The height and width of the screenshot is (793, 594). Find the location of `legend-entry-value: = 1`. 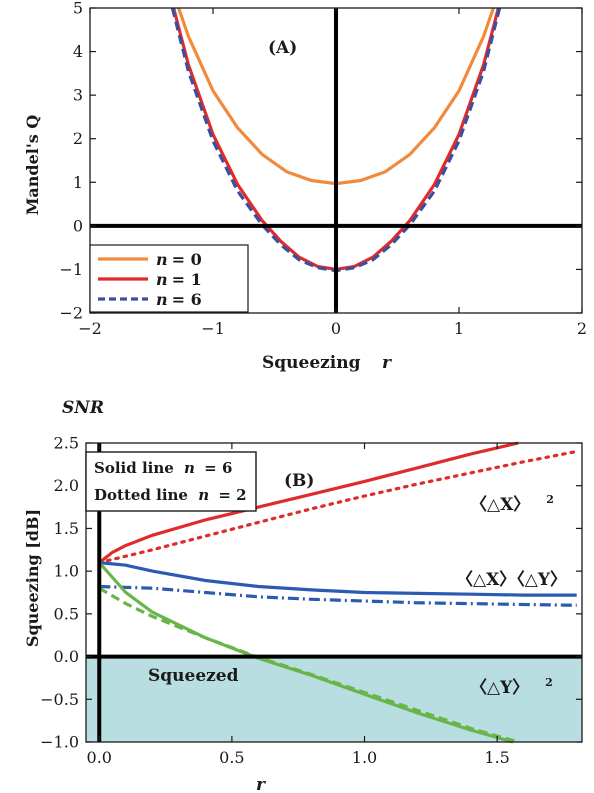

legend-entry-value: = 1 is located at coordinates (187, 279).